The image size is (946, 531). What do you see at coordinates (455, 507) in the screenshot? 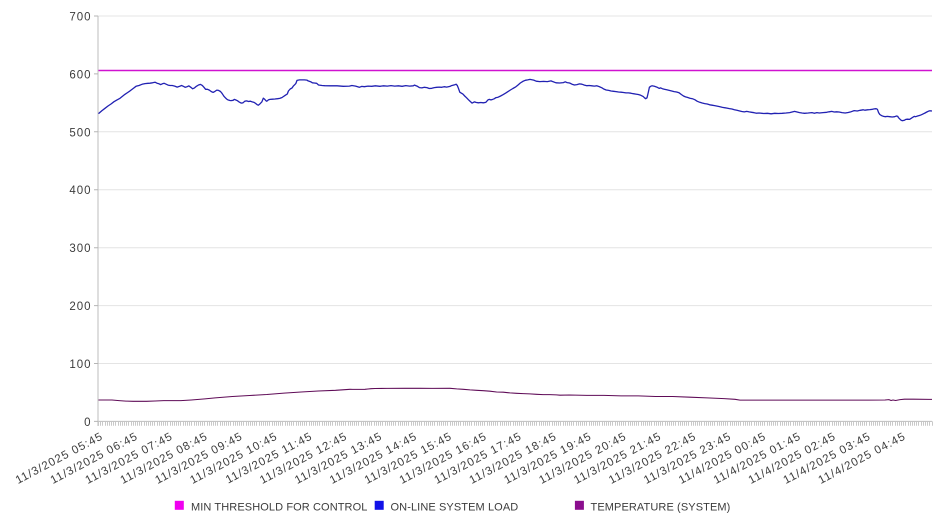
I see `svg-text: ON-LINE SYSTEM LOAD` at bounding box center [455, 507].